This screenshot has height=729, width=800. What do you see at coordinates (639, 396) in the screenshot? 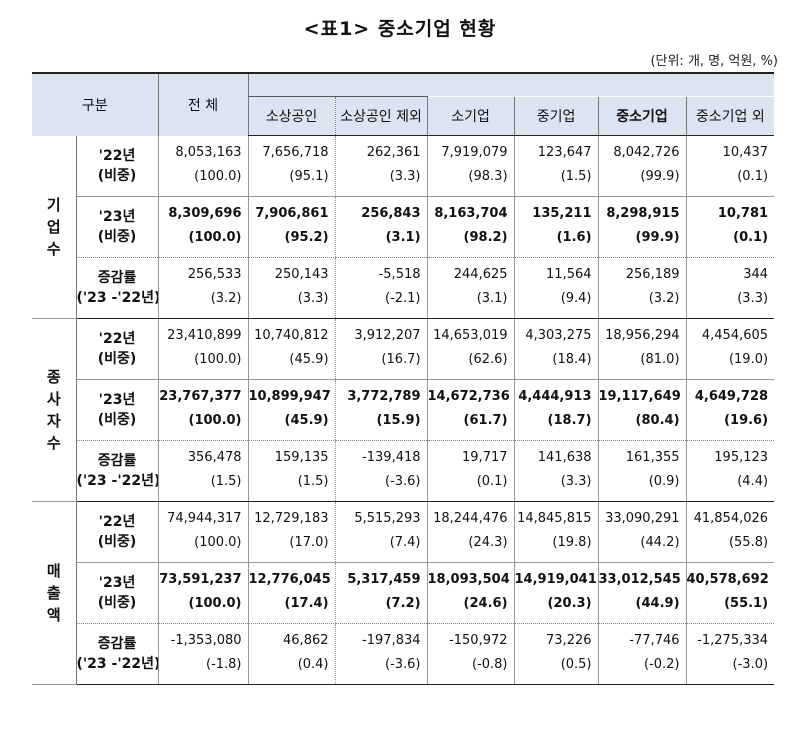
I see `value: 19,117,649` at bounding box center [639, 396].